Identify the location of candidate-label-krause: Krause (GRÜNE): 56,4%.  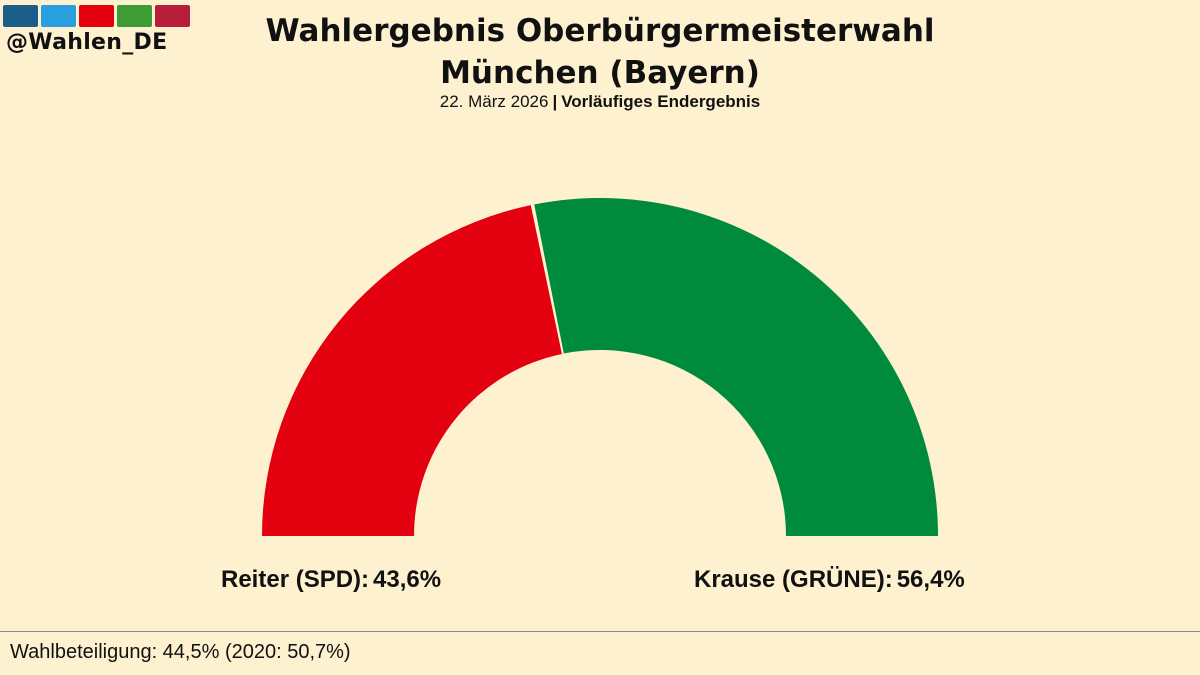
(829, 580).